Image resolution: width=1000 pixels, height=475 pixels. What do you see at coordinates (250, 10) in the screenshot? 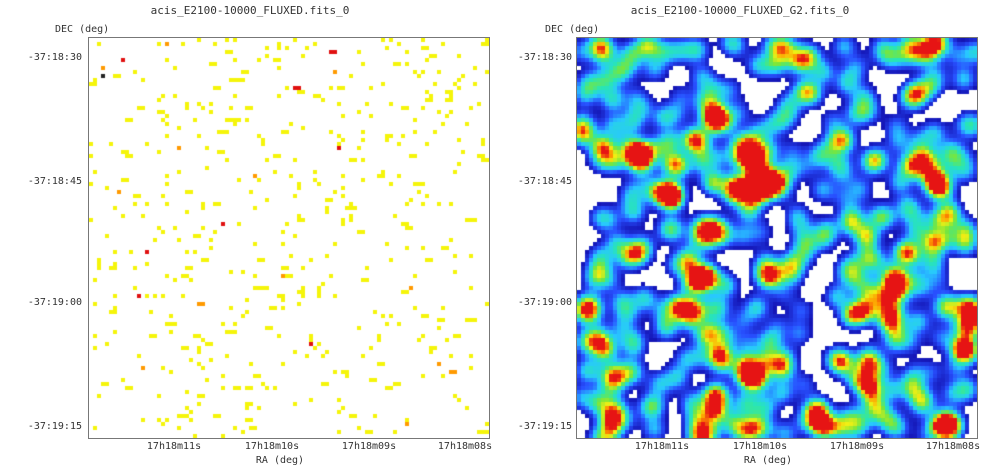
I see `panel-title: acis_E2100-10000_FLUXED.fits_0` at bounding box center [250, 10].